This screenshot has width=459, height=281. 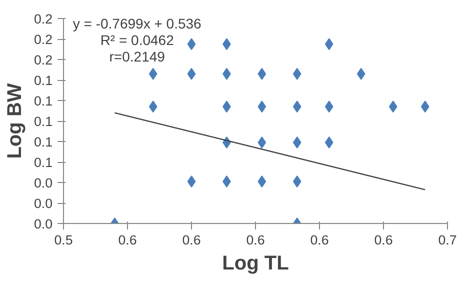 I want to click on annotation: R² = 0.0462, so click(x=137, y=40).